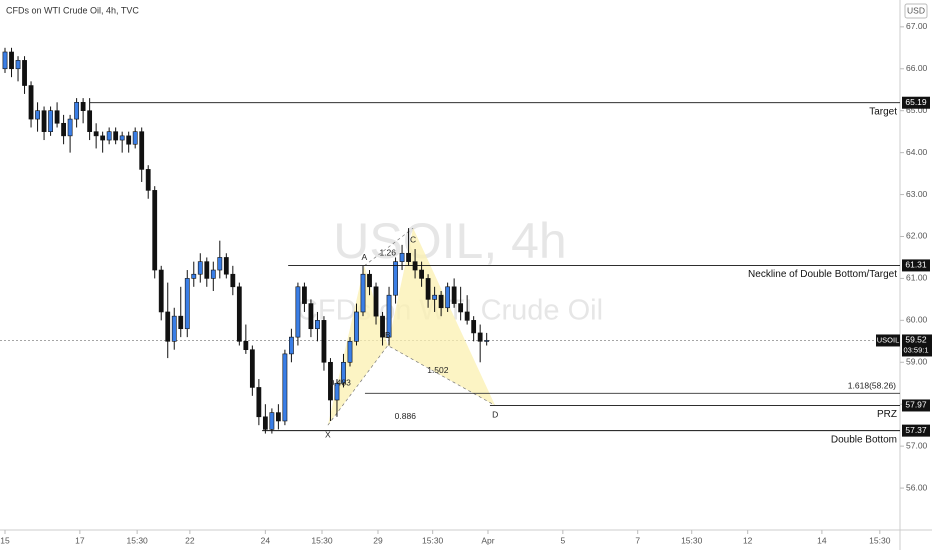  What do you see at coordinates (357, 345) in the screenshot?
I see `pattern-fill` at bounding box center [357, 345].